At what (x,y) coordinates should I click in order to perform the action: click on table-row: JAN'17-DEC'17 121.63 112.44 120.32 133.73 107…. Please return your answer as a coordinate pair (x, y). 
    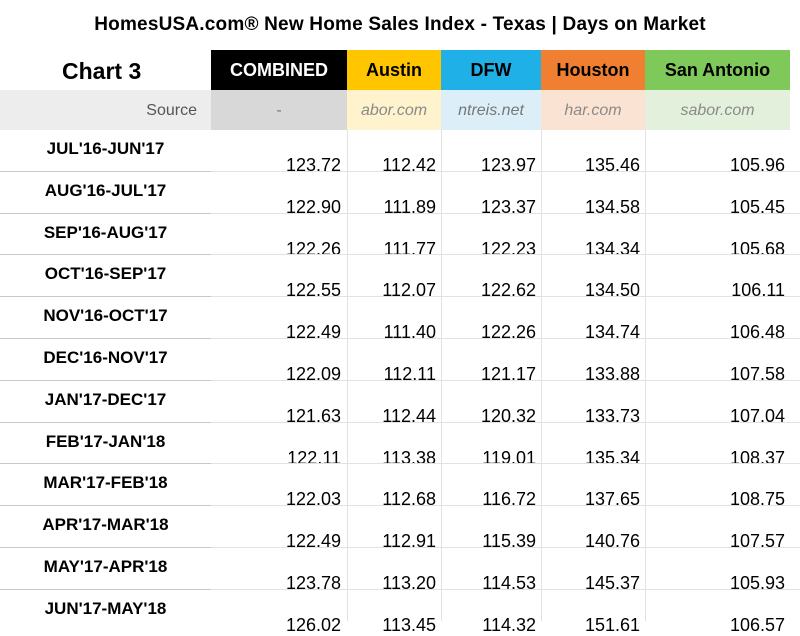
    Looking at the image, I should click on (400, 403).